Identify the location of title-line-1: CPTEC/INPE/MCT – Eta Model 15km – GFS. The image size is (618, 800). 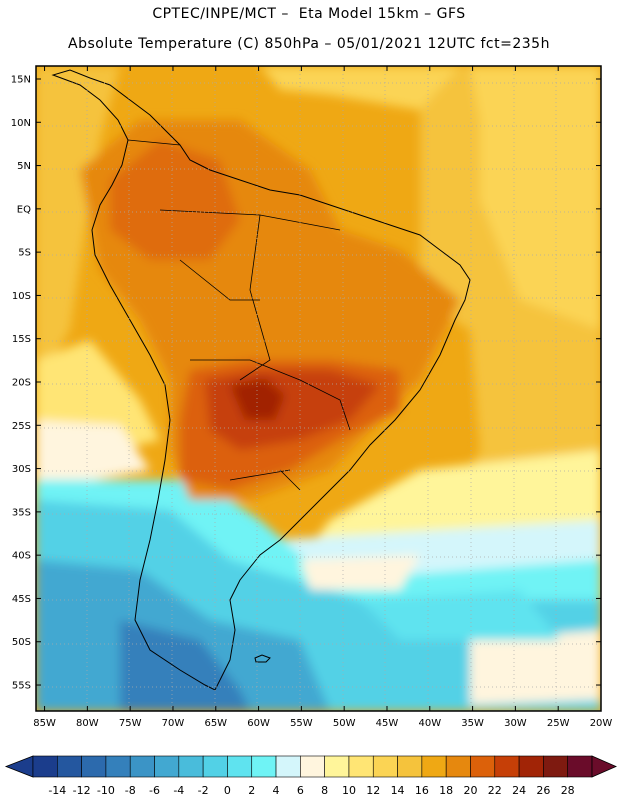
(309, 14).